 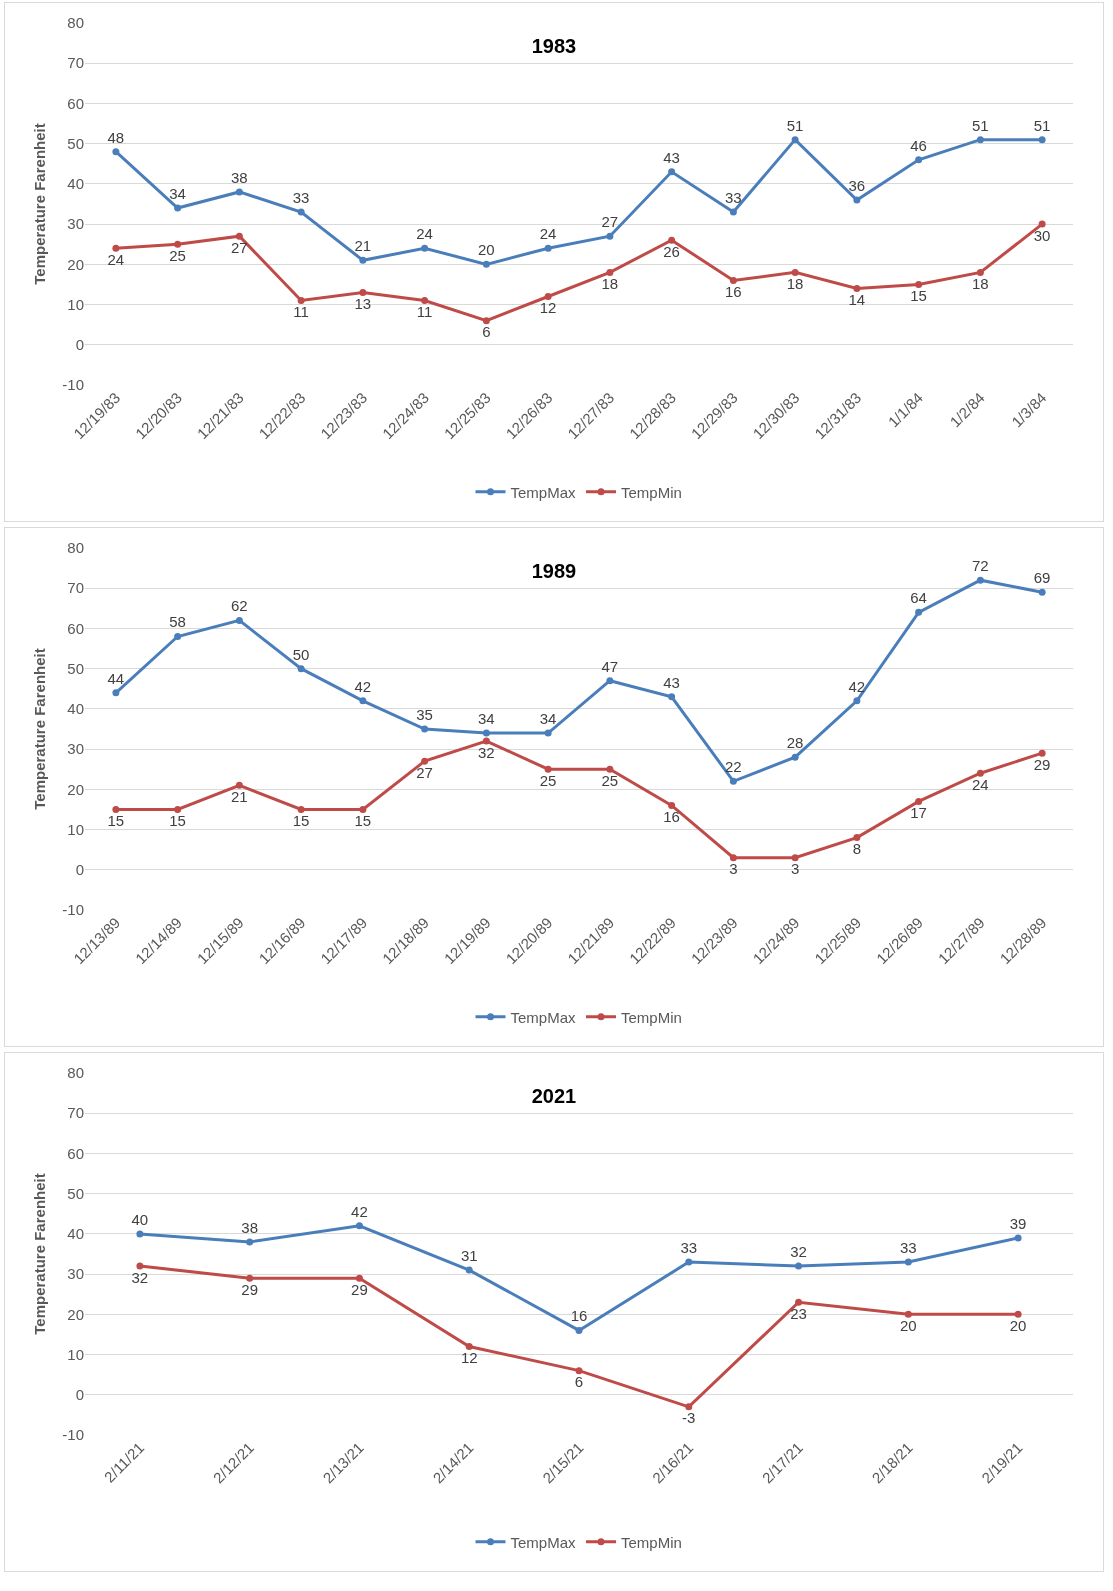 What do you see at coordinates (363, 686) in the screenshot?
I see `data-label: 42` at bounding box center [363, 686].